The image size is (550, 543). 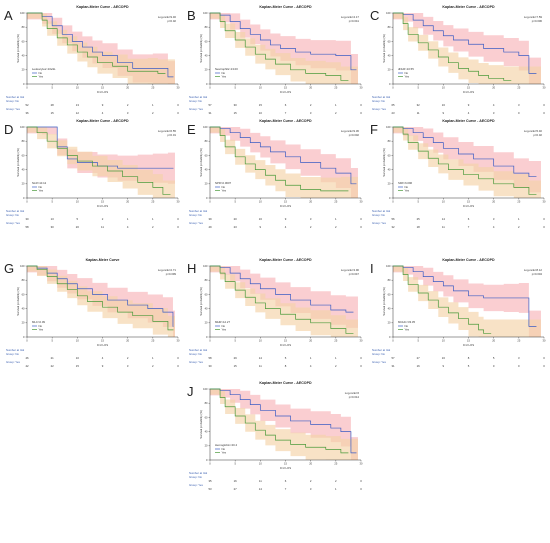 I want to click on risk-count-no: 0, so click(x=361, y=105).